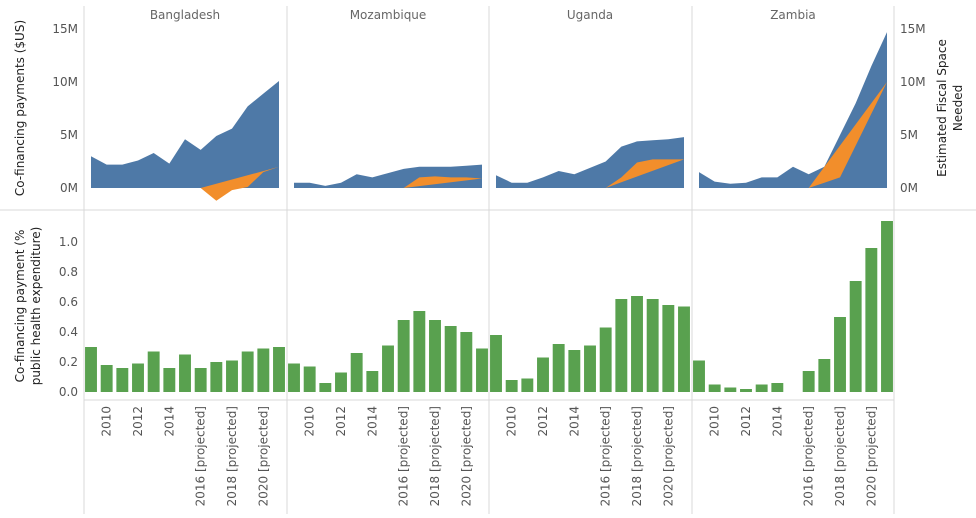 The height and width of the screenshot is (518, 976). I want to click on top-y-tick-label: 10M, so click(65, 82).